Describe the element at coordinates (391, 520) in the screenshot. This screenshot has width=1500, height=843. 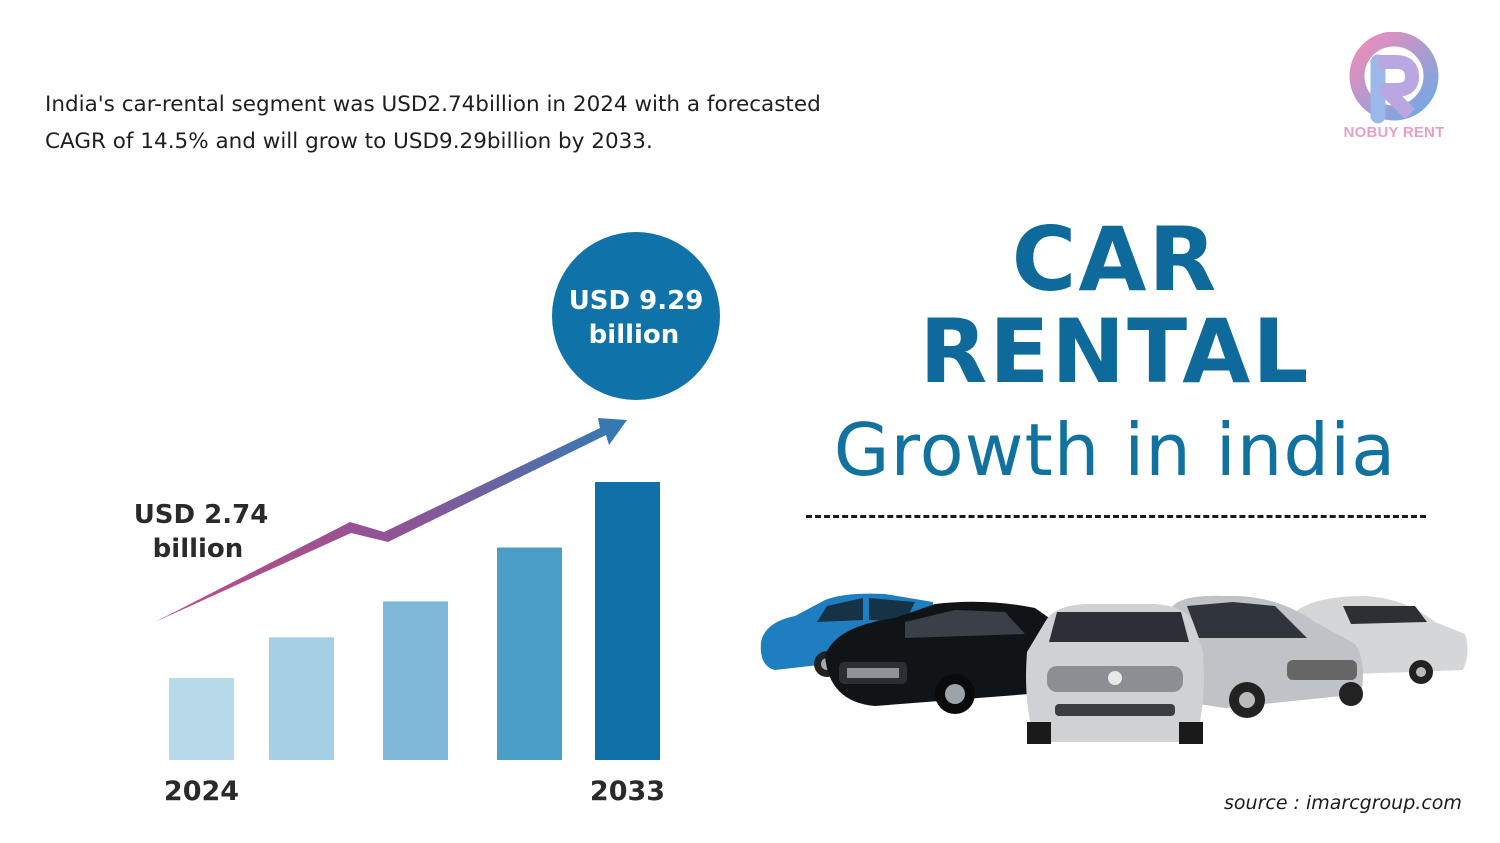
I see `trend-arrow` at that location.